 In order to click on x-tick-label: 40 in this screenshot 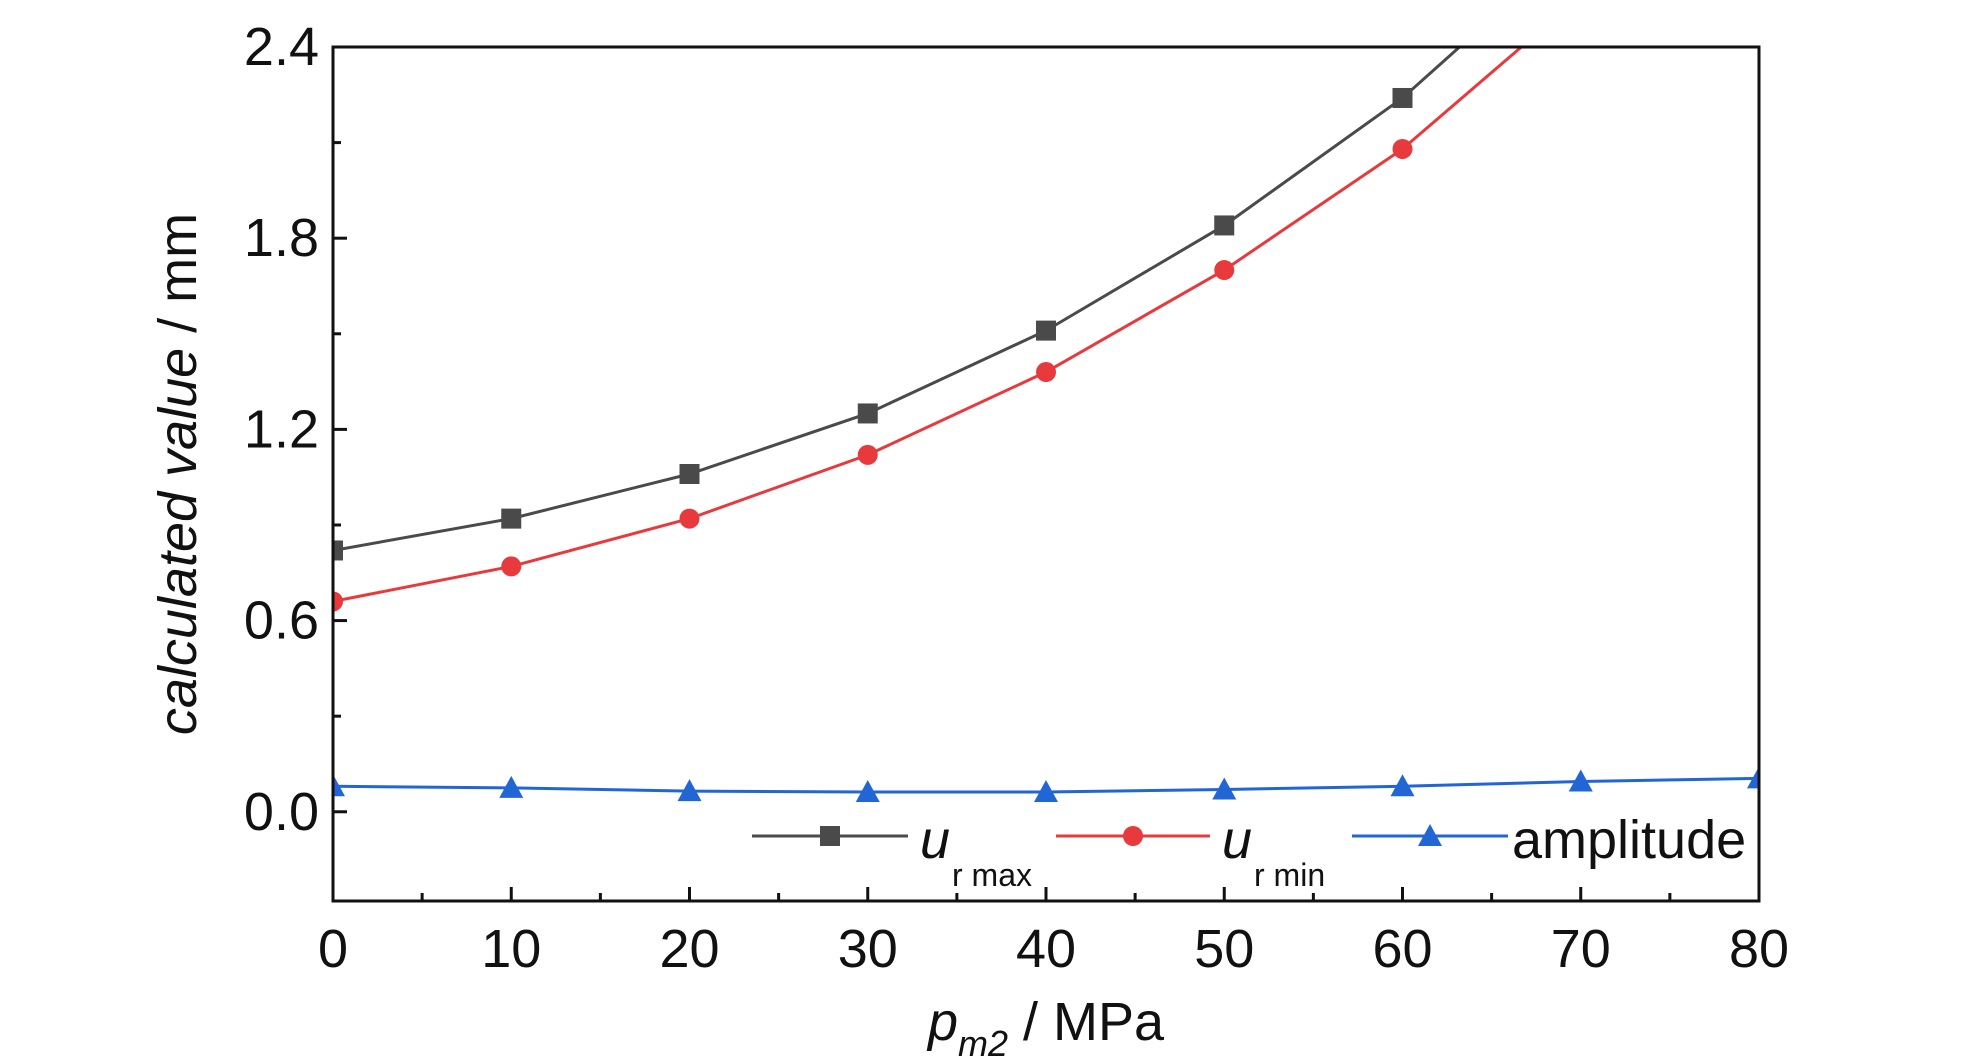, I will do `click(1046, 949)`.